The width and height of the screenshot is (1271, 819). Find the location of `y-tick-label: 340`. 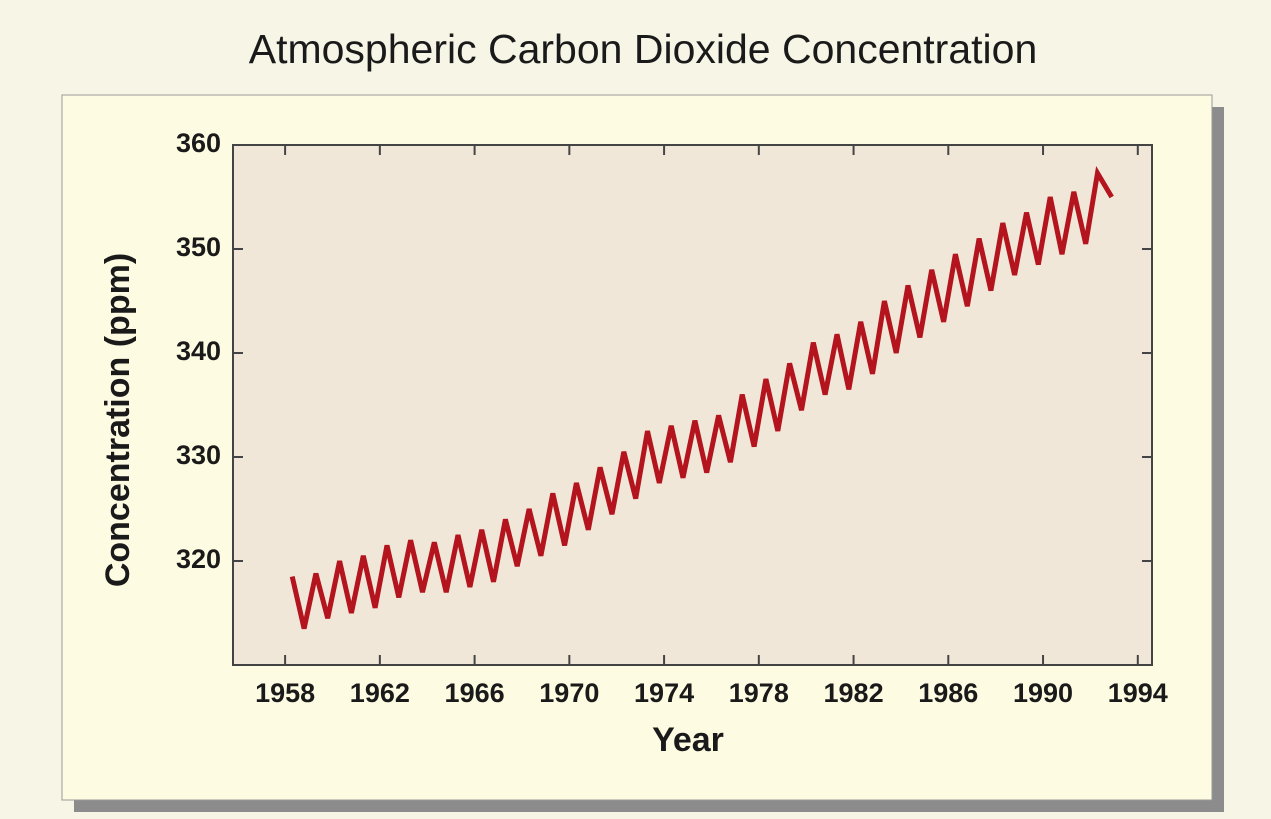

y-tick-label: 340 is located at coordinates (198, 351).